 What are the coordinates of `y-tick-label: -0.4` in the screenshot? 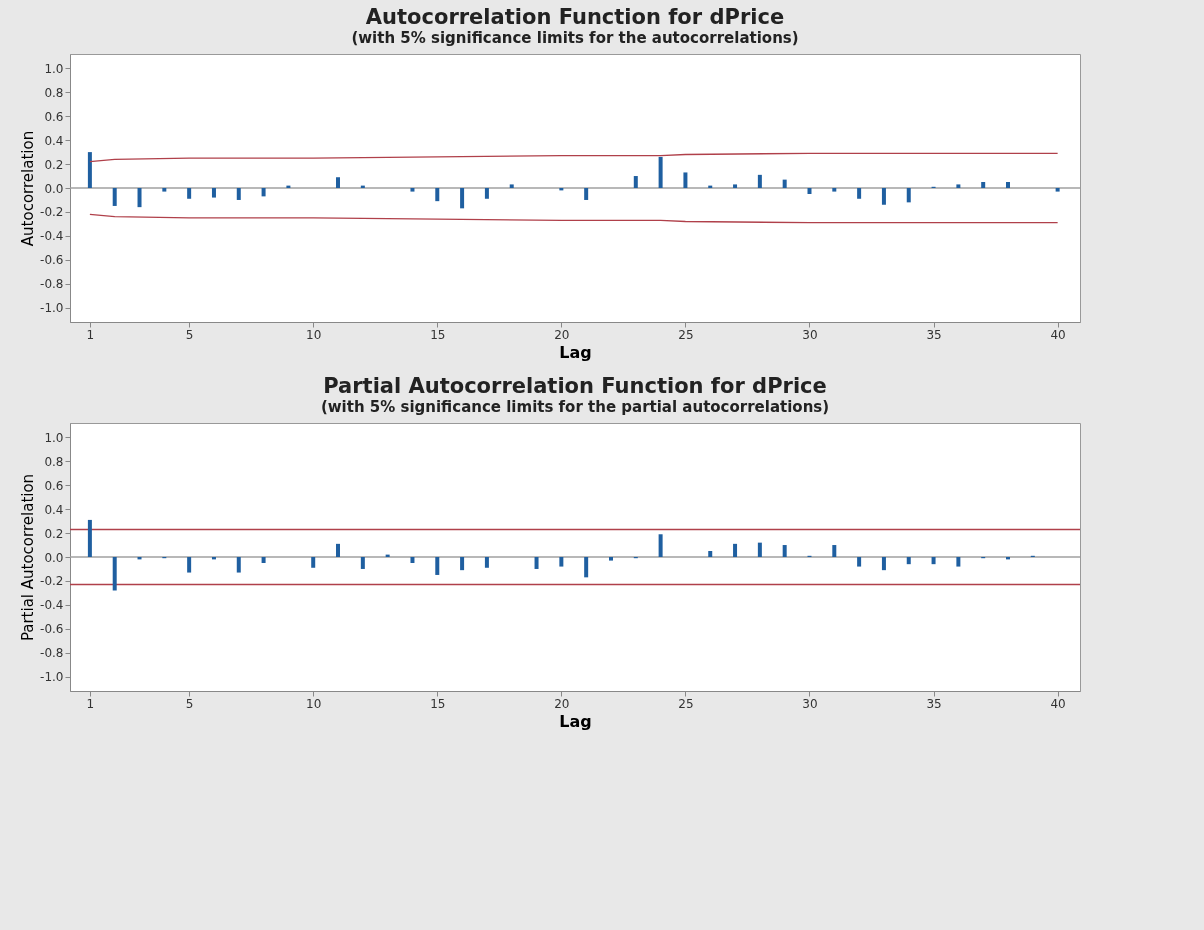 It's located at (52, 236).